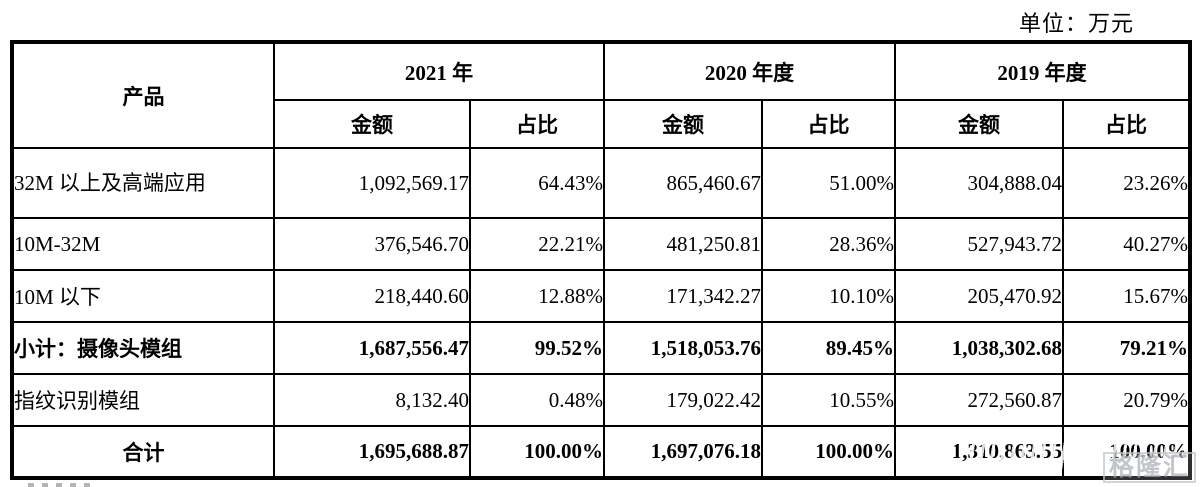 This screenshot has width=1200, height=487. I want to click on amount-2021: 1,092,569.17, so click(372, 183).